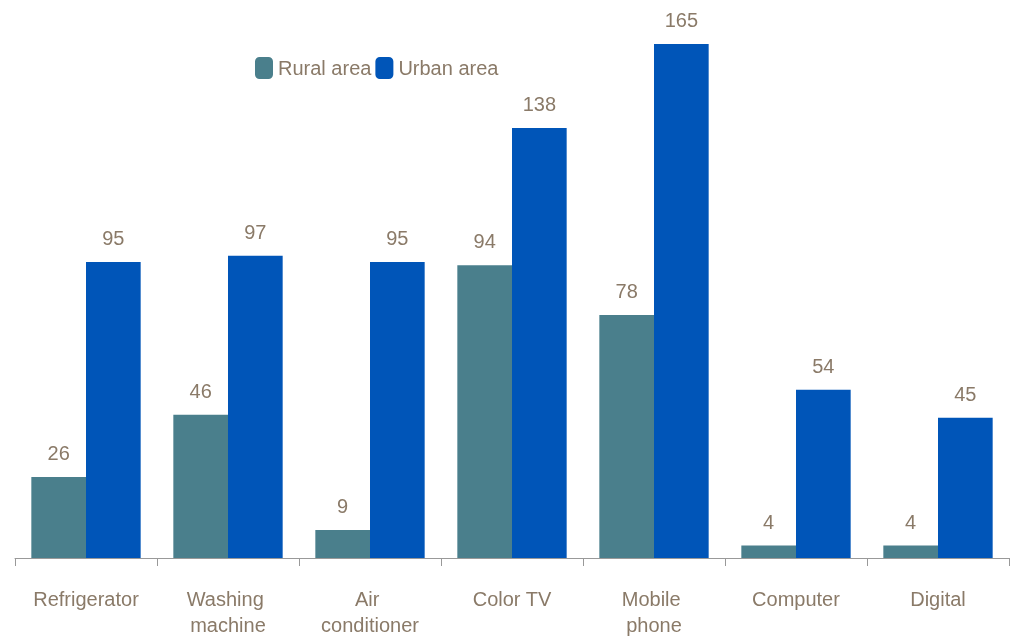  What do you see at coordinates (938, 599) in the screenshot?
I see `x-tick-label: Digital` at bounding box center [938, 599].